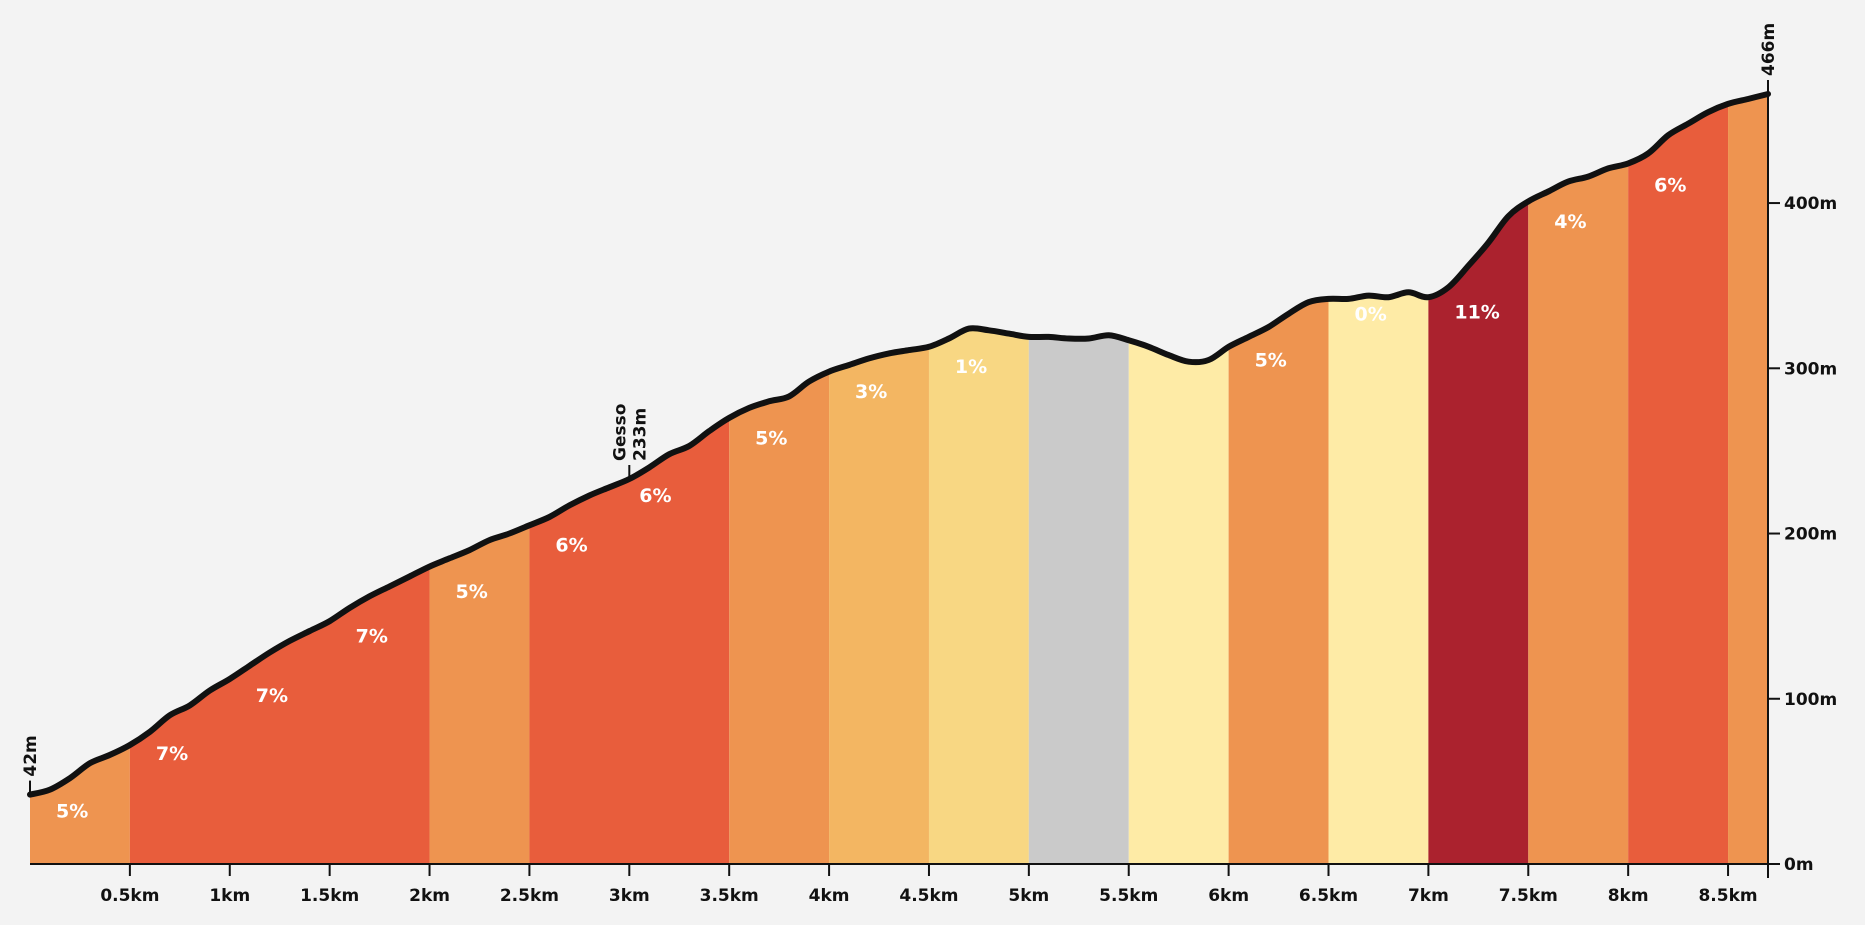  I want to click on x-tick-label: 0.5km, so click(129, 896).